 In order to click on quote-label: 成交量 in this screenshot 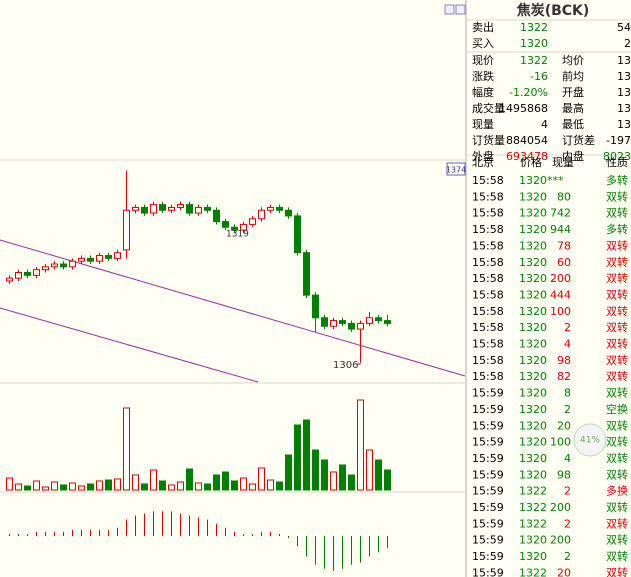, I will do `click(488, 108)`.